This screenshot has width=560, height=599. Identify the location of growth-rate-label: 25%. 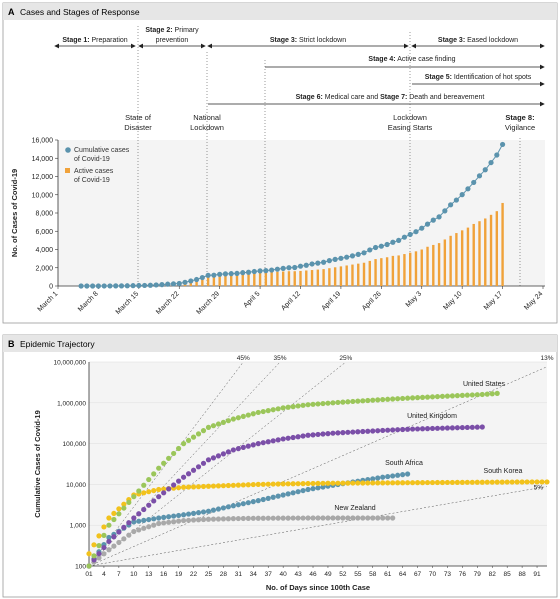
(345, 358).